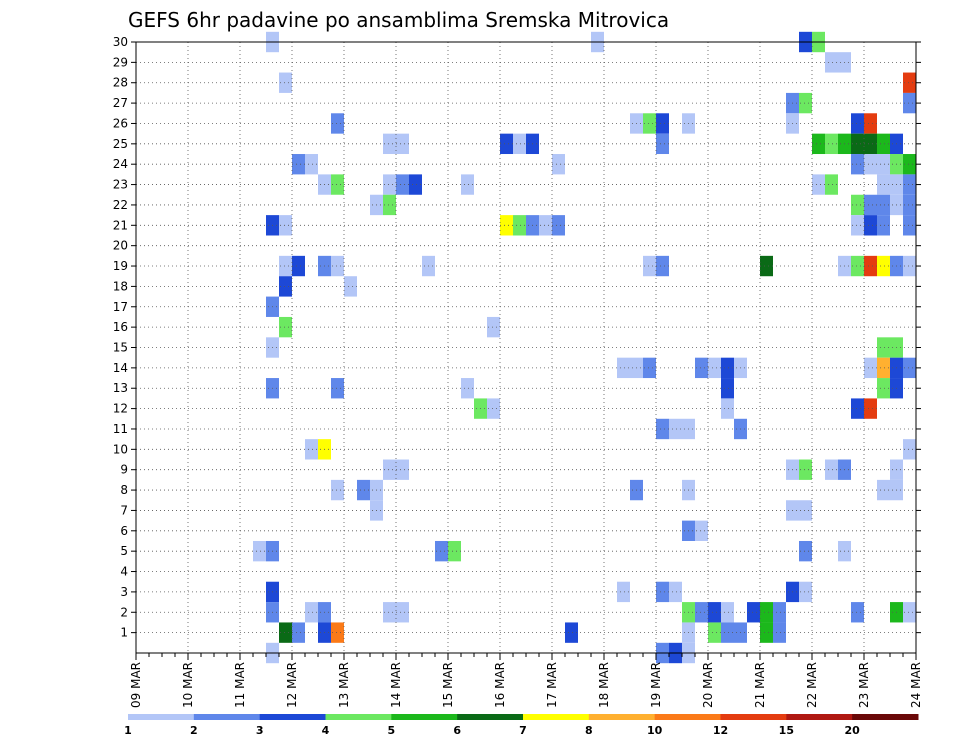  I want to click on y-tick-label: 14, so click(120, 368).